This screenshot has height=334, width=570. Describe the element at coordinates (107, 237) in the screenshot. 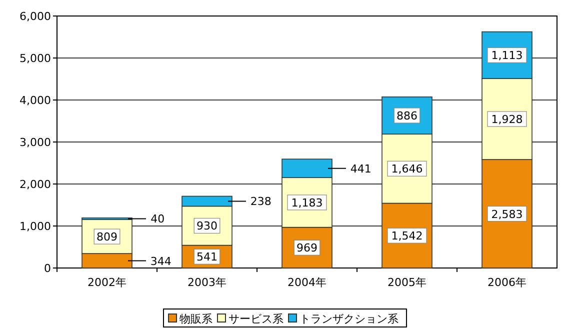

I see `data-label: 809` at that location.